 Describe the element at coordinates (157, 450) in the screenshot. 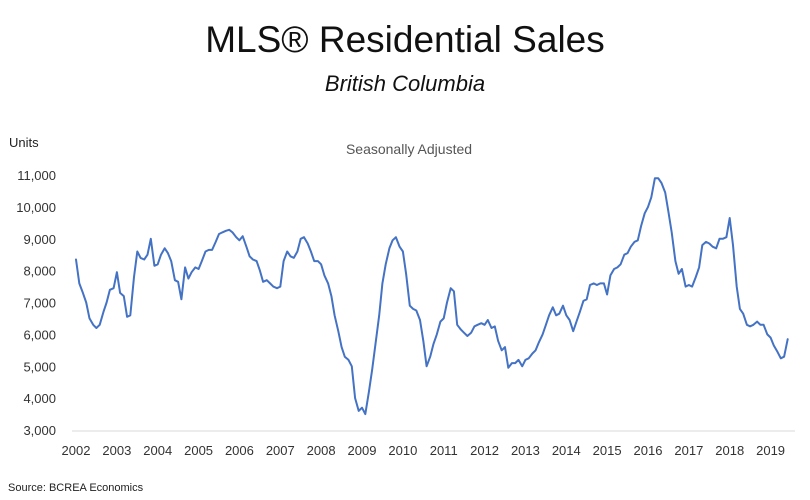

I see `x-tick-label: 2004` at that location.